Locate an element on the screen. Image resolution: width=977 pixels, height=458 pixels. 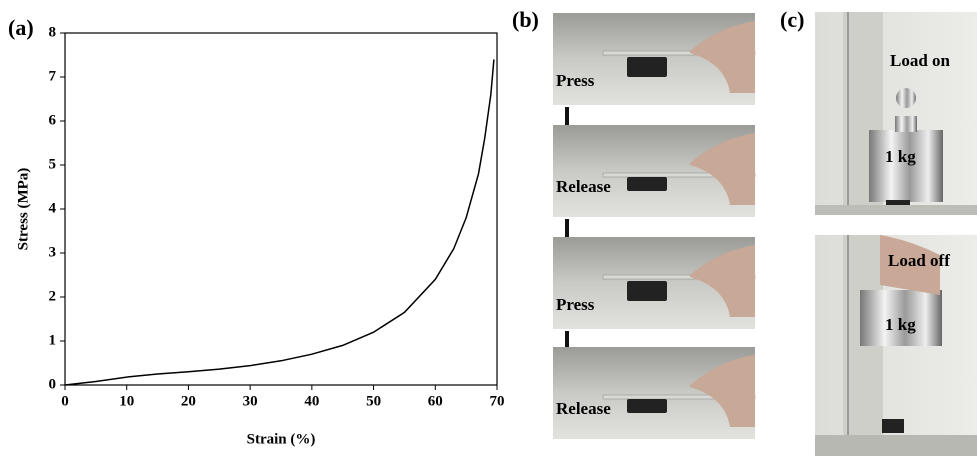
caption: Load off is located at coordinates (919, 260).